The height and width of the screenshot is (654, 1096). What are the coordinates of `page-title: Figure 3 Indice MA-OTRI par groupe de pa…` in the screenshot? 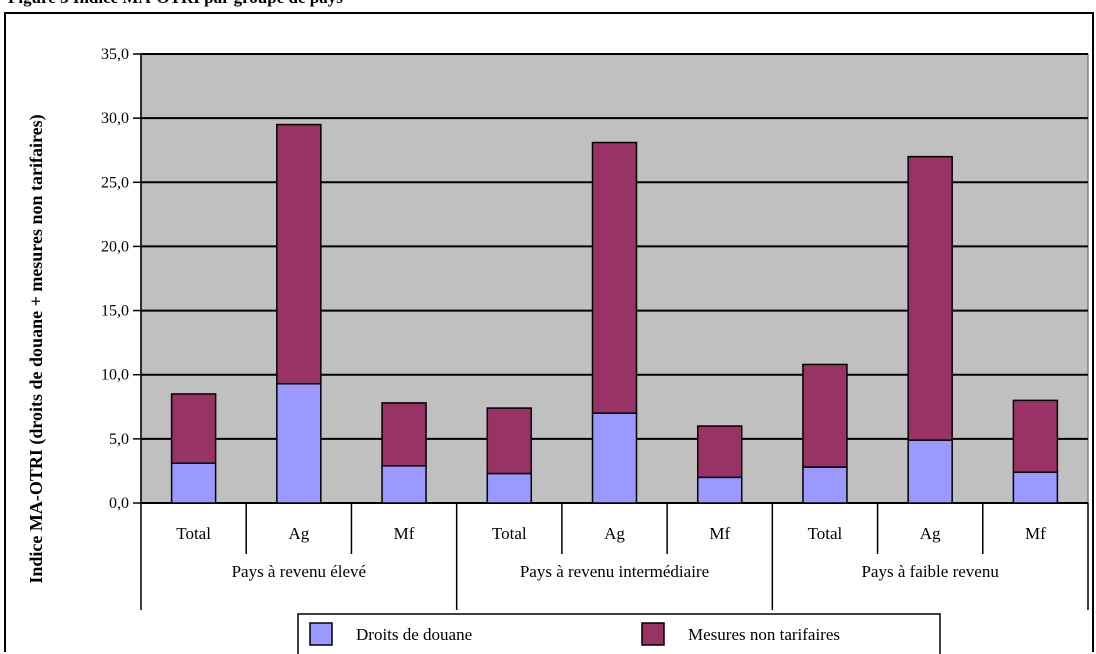 It's located at (175, 4).